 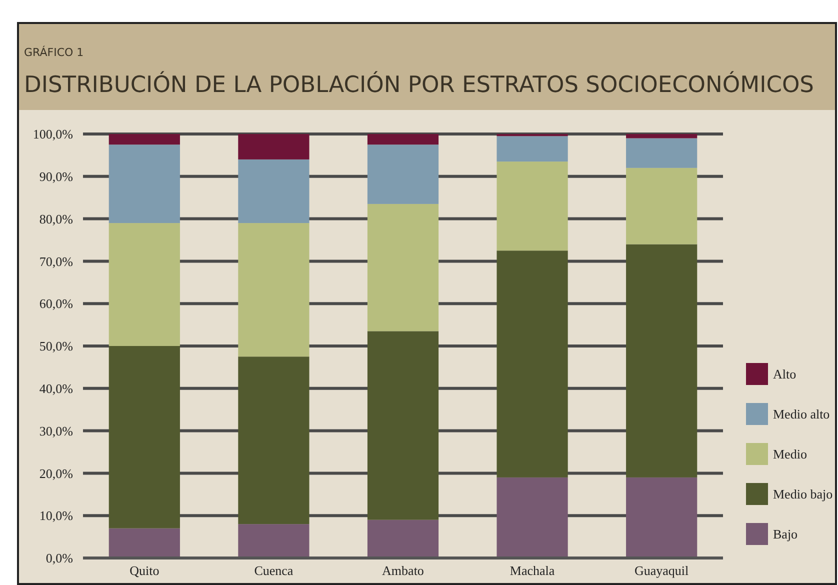 I want to click on y-tick-label: 60,0%, so click(x=56, y=304).